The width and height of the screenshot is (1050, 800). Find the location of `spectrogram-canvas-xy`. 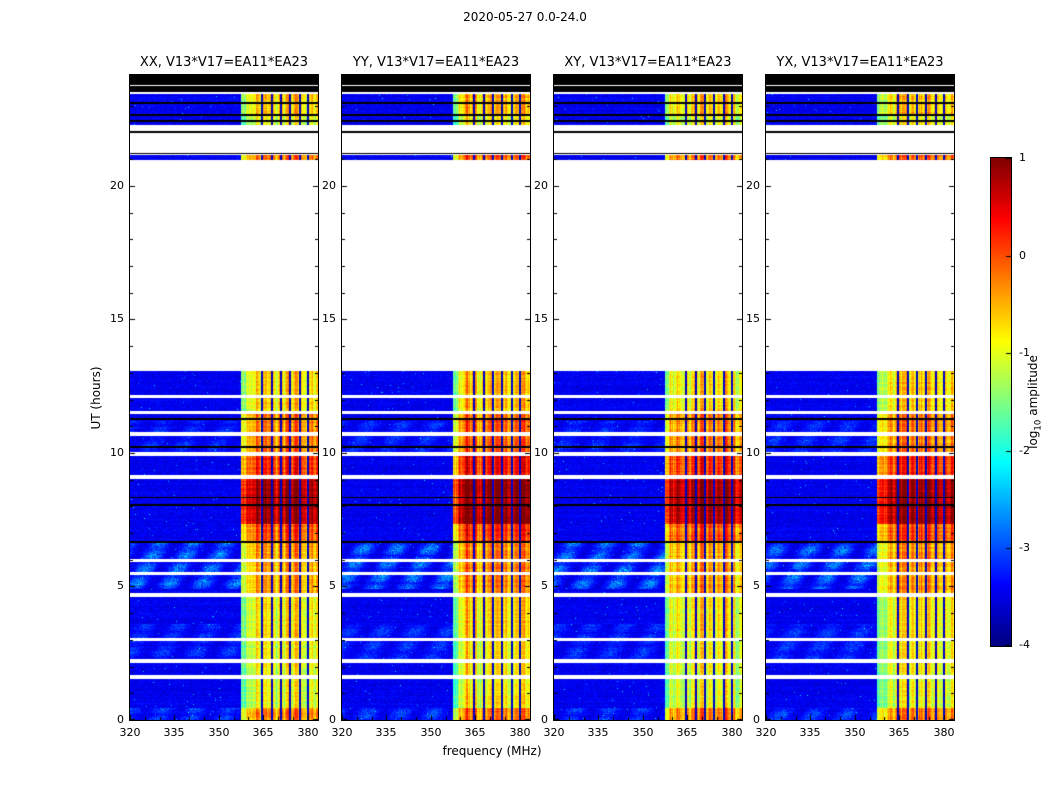

spectrogram-canvas-xy is located at coordinates (648, 397).